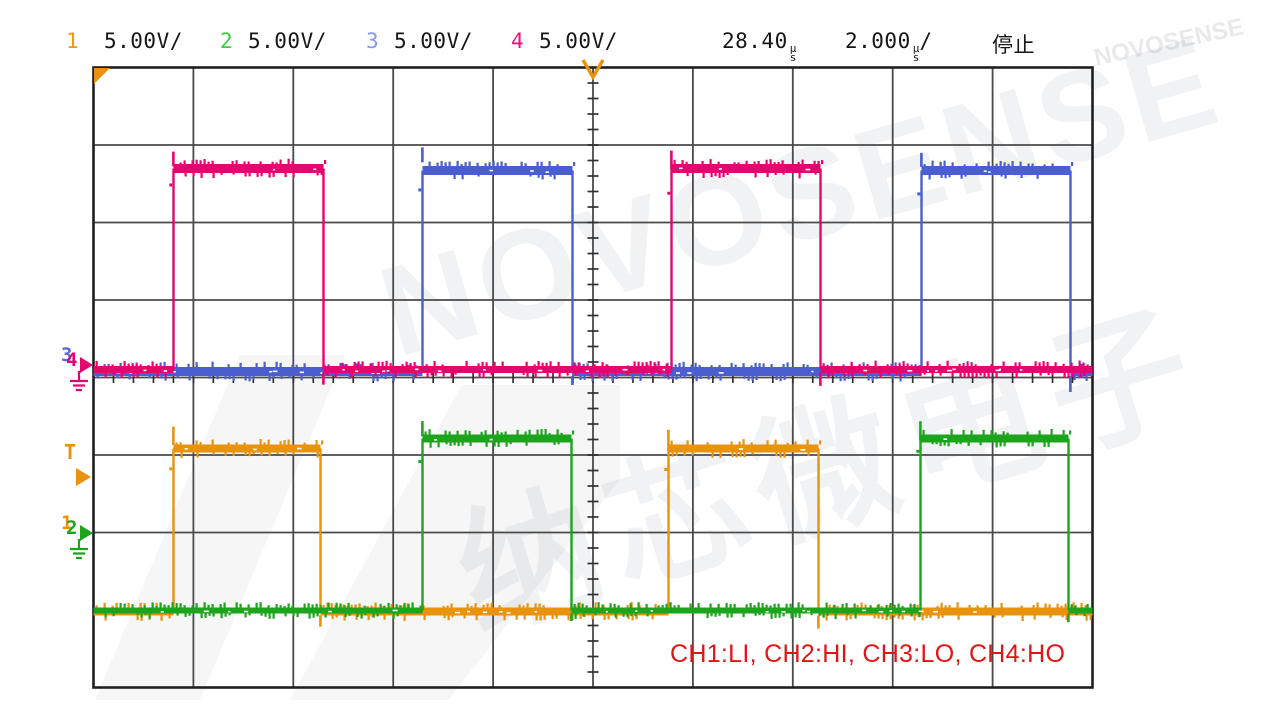 This screenshot has width=1280, height=720. Describe the element at coordinates (578, 41) in the screenshot. I see `channel-4-scale: 5.00V/` at that location.